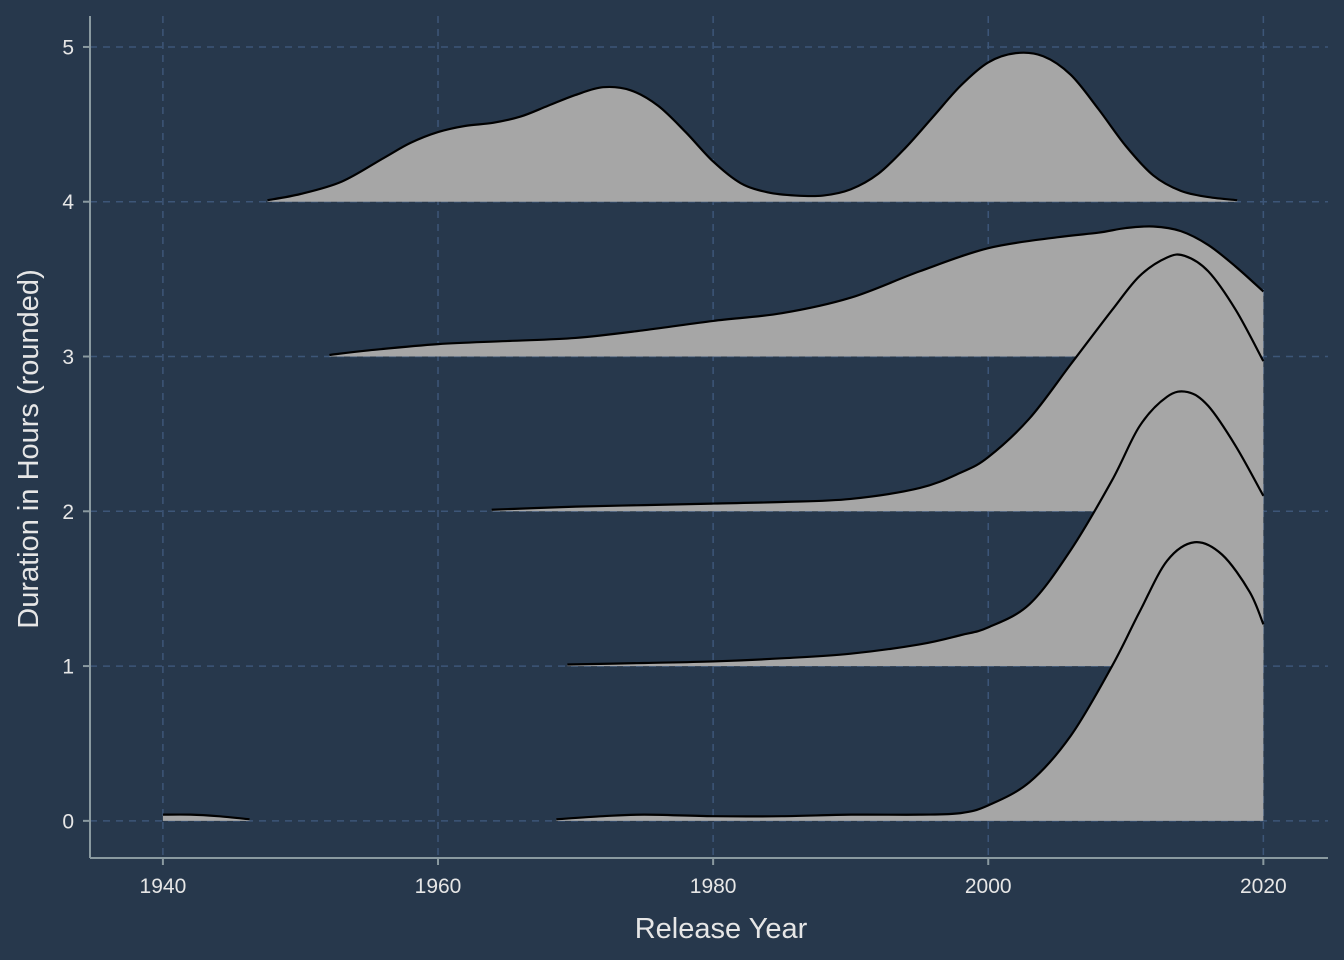 The width and height of the screenshot is (1344, 960). Describe the element at coordinates (68, 202) in the screenshot. I see `y-tick-label-4: 4` at that location.